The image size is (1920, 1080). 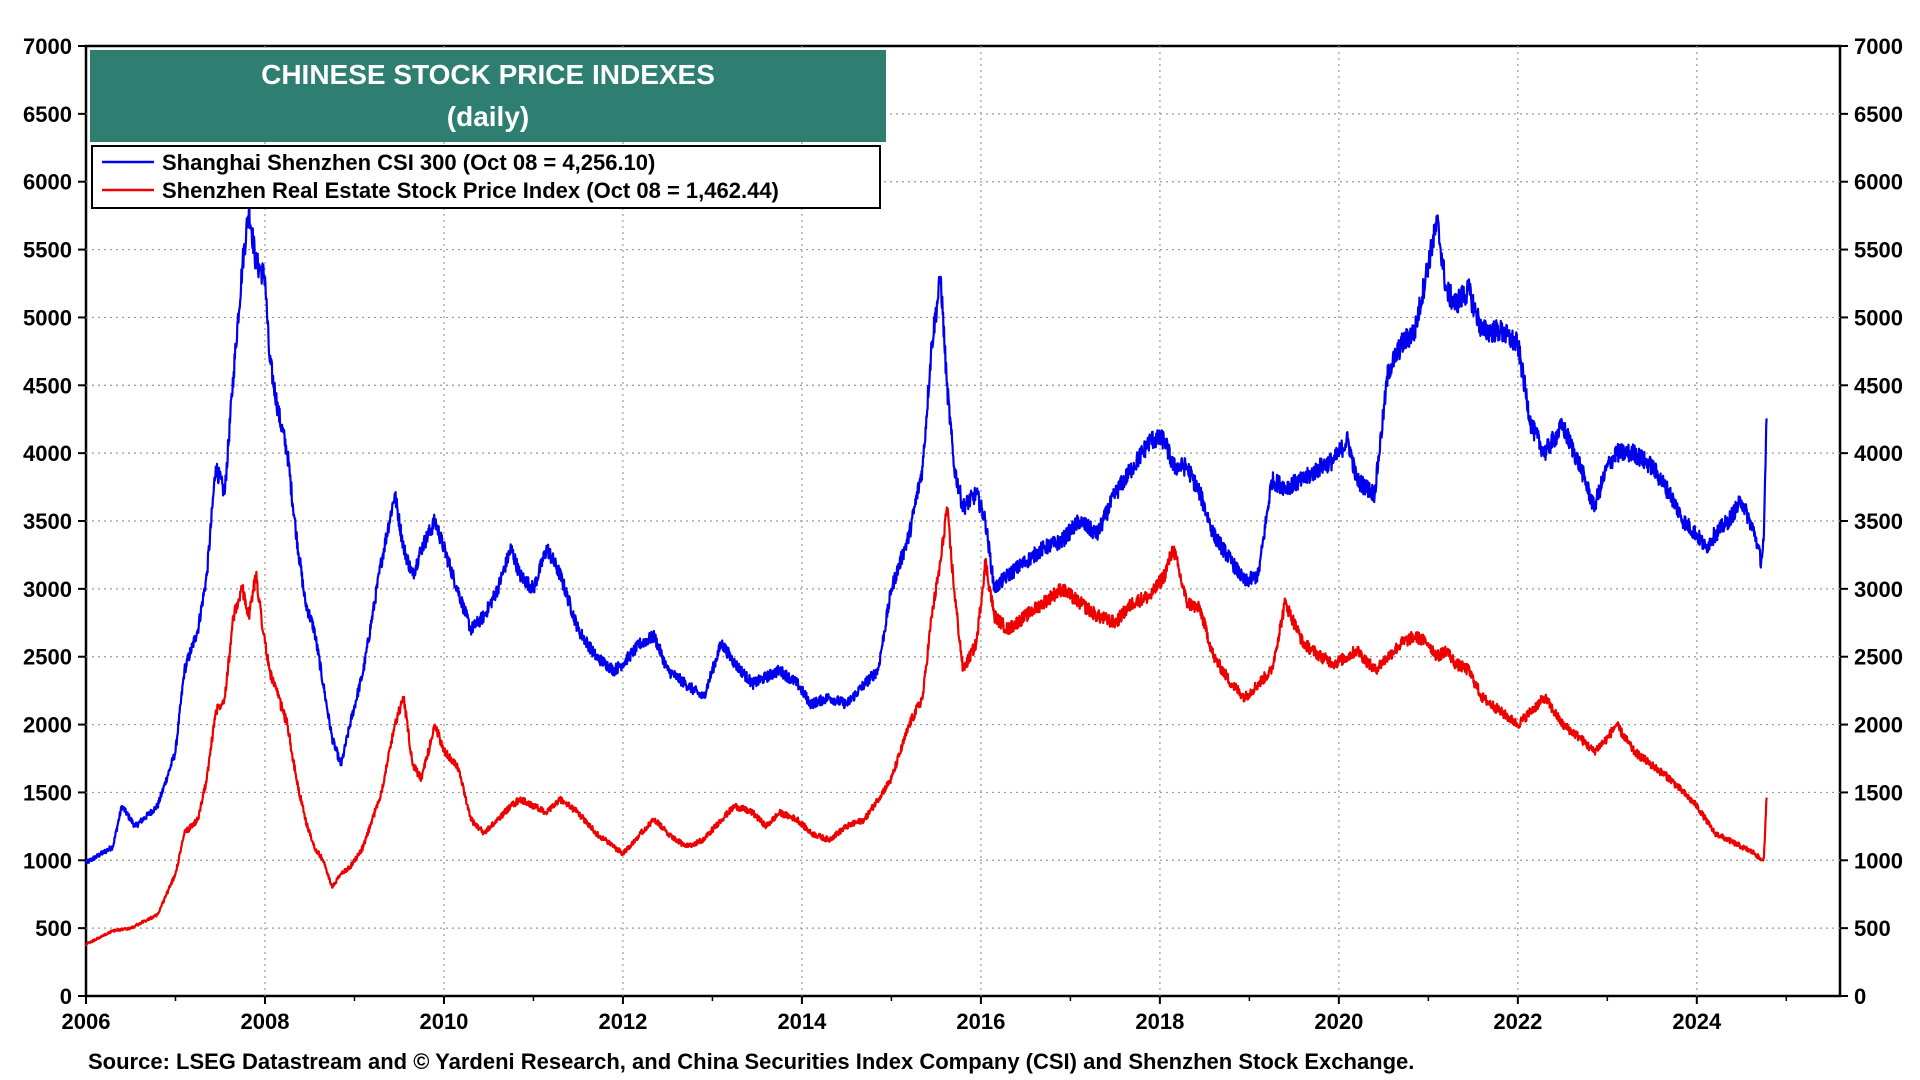 I want to click on x-tick-label: 2010, so click(x=443, y=1021).